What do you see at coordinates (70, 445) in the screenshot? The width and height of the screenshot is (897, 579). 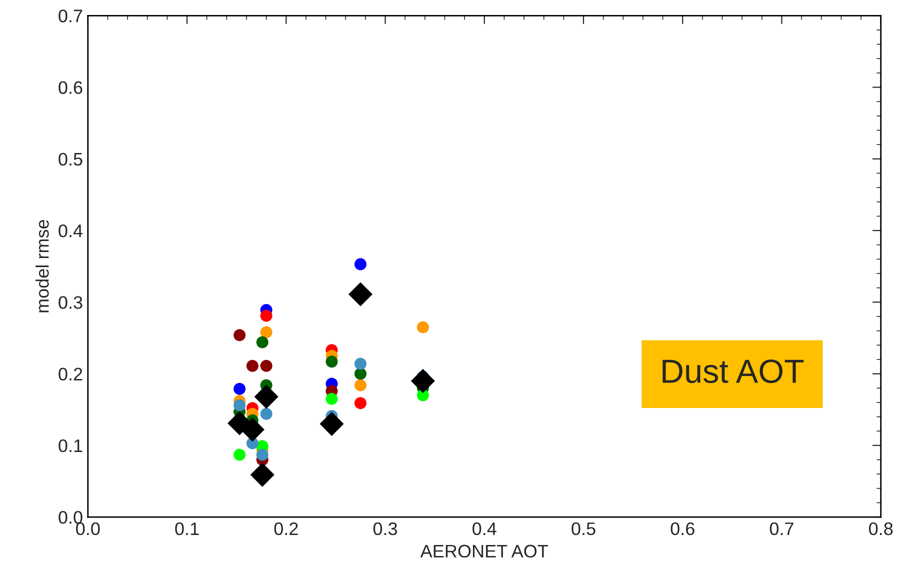 I see `y-tick-label: 0.1` at bounding box center [70, 445].